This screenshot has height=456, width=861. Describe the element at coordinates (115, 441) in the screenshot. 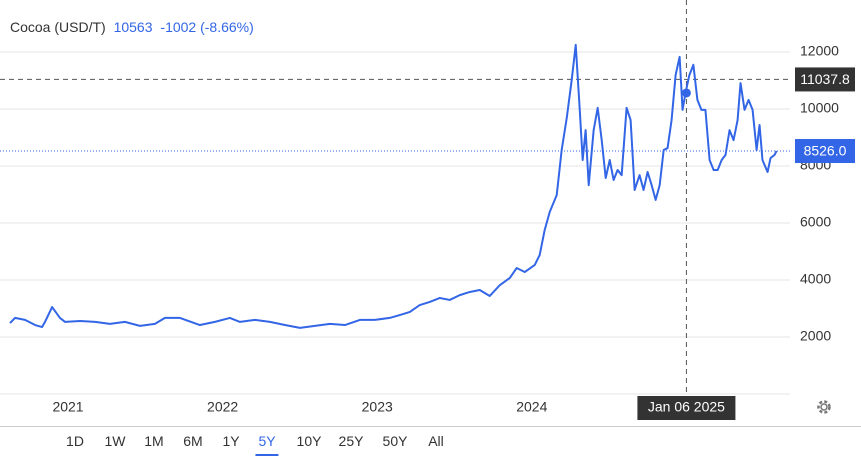

I see `range-button: 1W` at that location.